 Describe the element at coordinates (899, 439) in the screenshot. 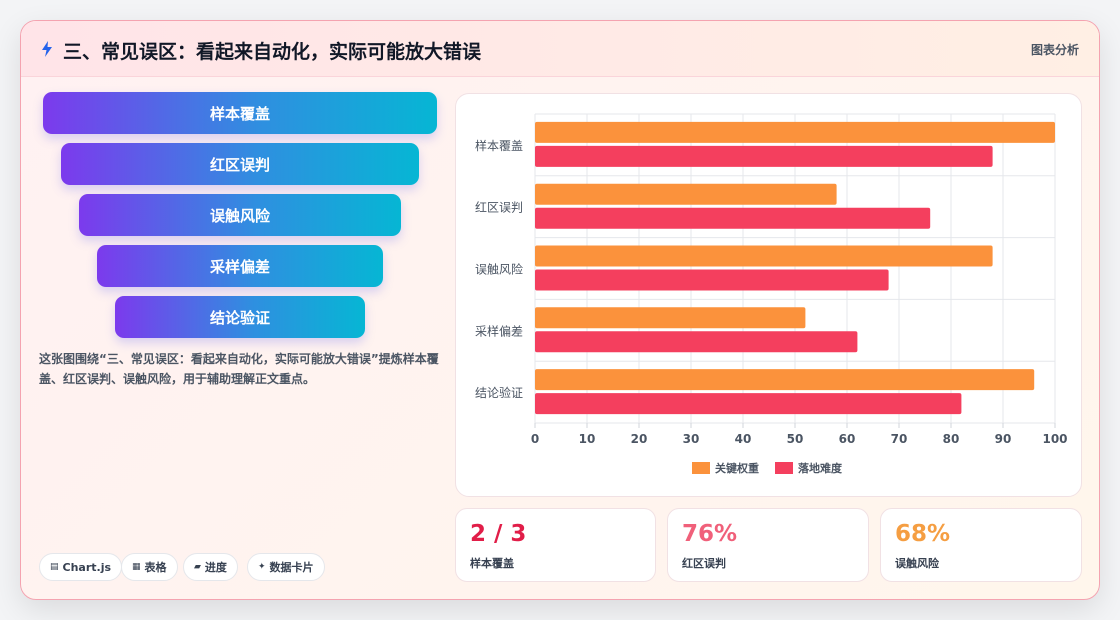

I see `x-tick-label: 70` at that location.